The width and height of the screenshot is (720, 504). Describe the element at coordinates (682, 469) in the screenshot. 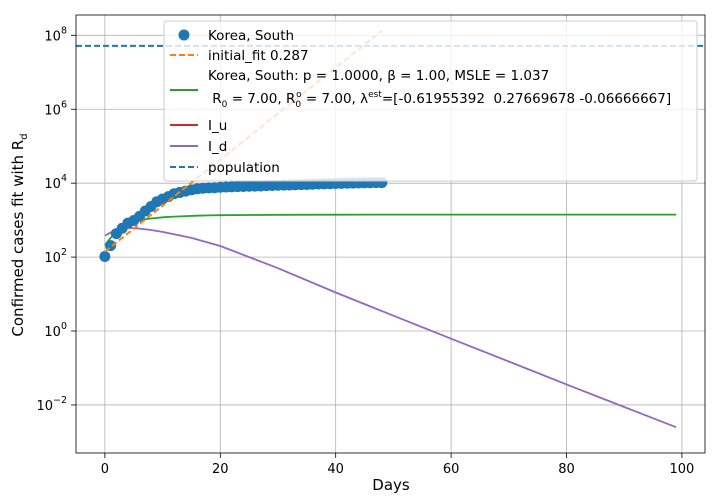

I see `x-tick-label: 100` at that location.